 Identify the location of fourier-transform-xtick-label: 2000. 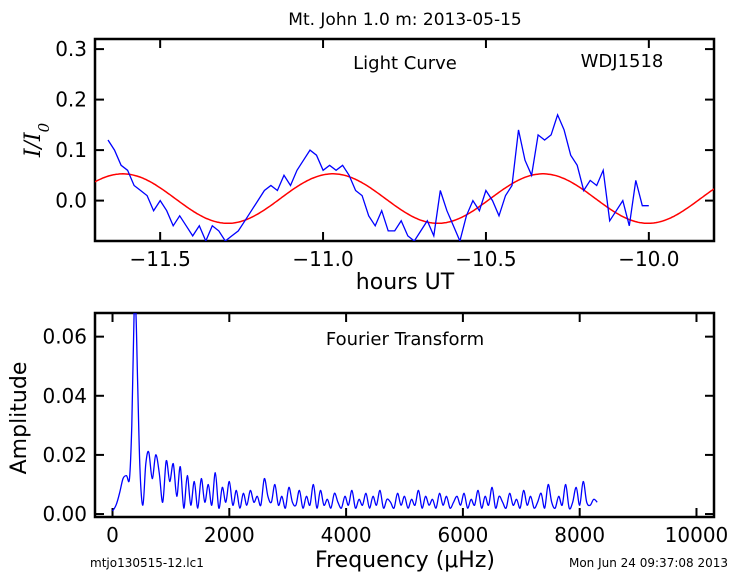
(229, 535).